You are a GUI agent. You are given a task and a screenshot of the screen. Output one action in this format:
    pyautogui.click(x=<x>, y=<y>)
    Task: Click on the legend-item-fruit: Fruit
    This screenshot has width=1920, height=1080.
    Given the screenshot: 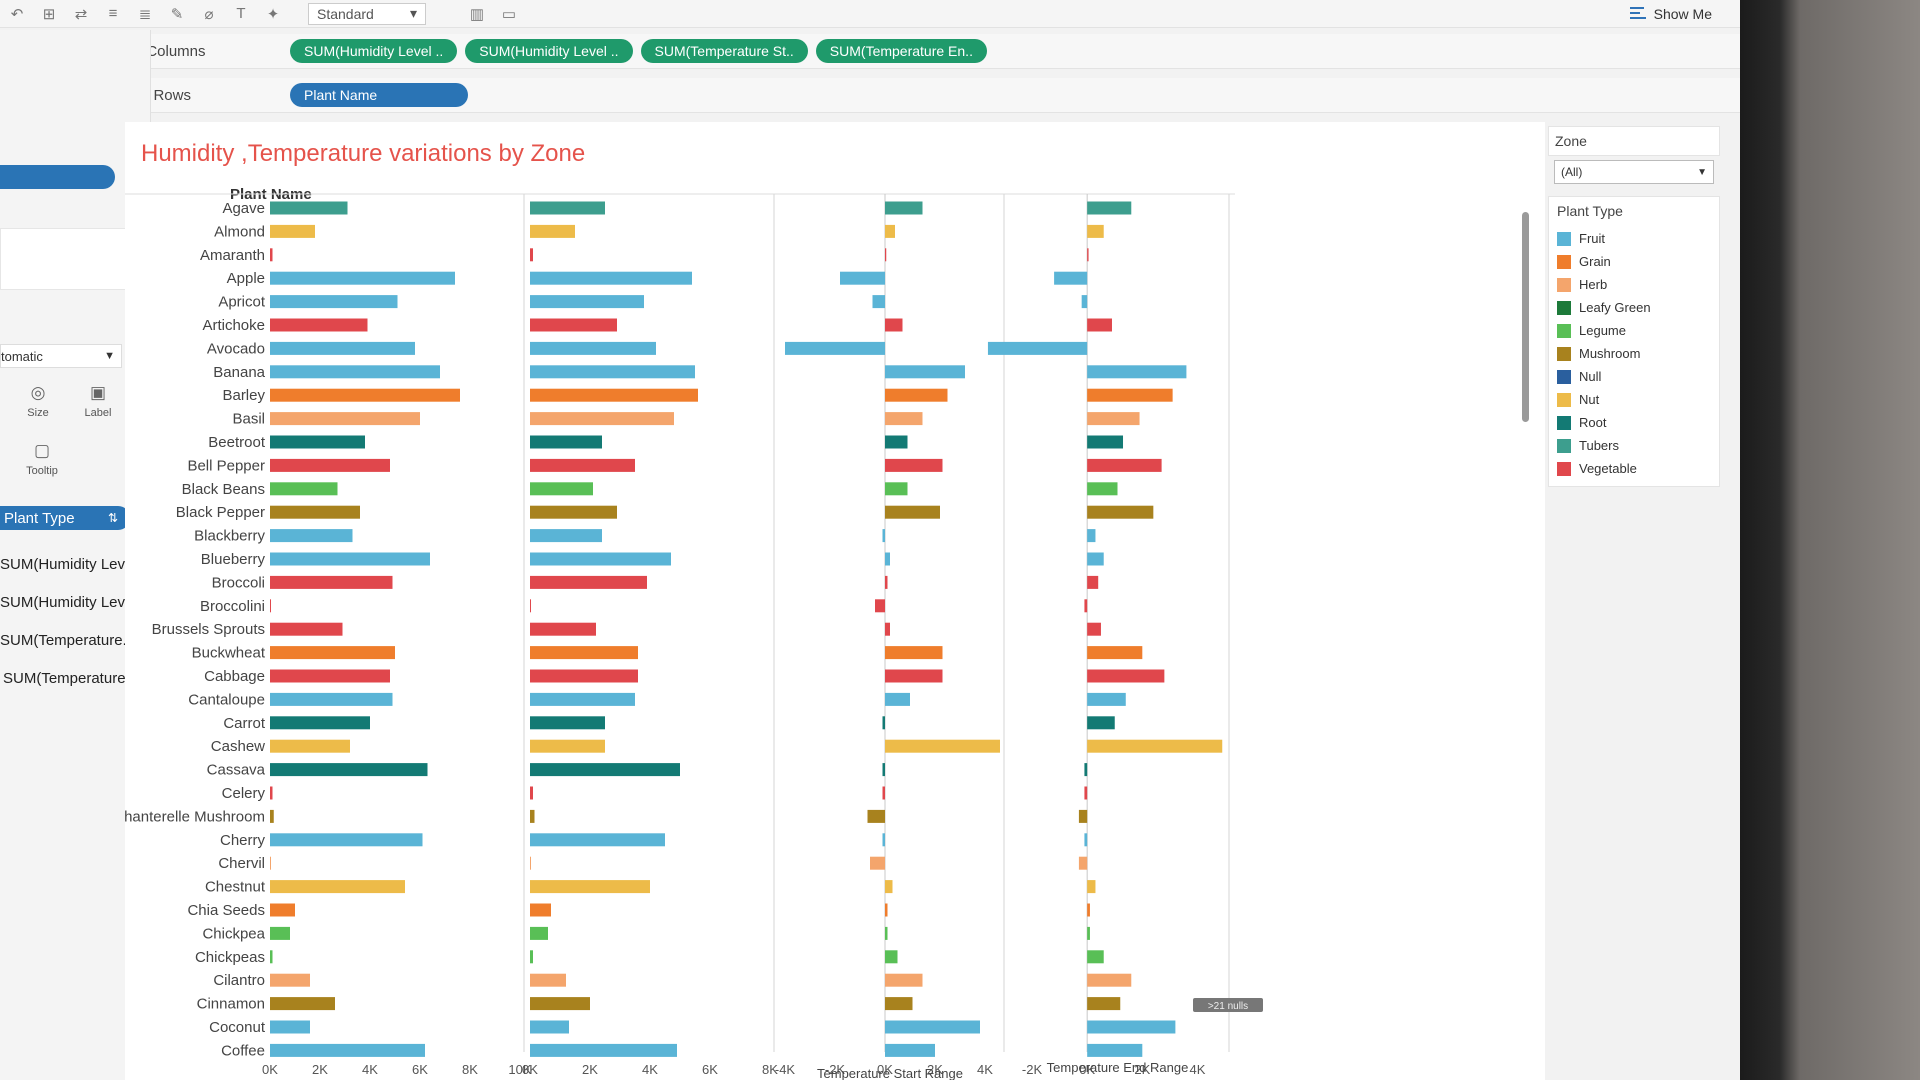 What is the action you would take?
    pyautogui.click(x=1638, y=238)
    